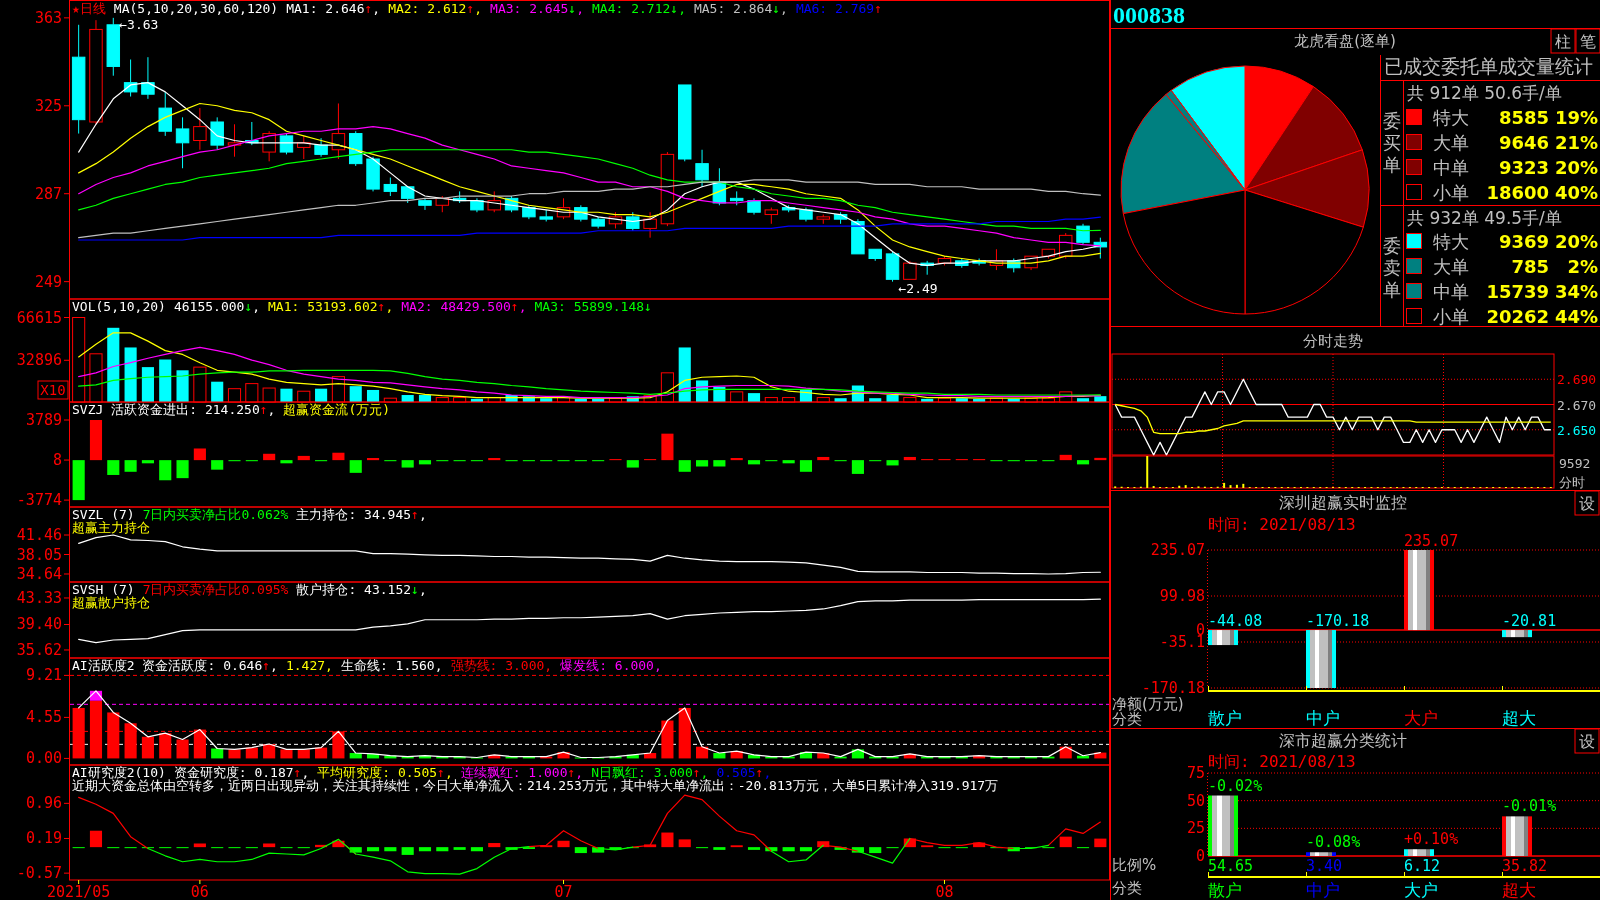 The height and width of the screenshot is (900, 1600). I want to click on text: 000838, so click(1149, 15).